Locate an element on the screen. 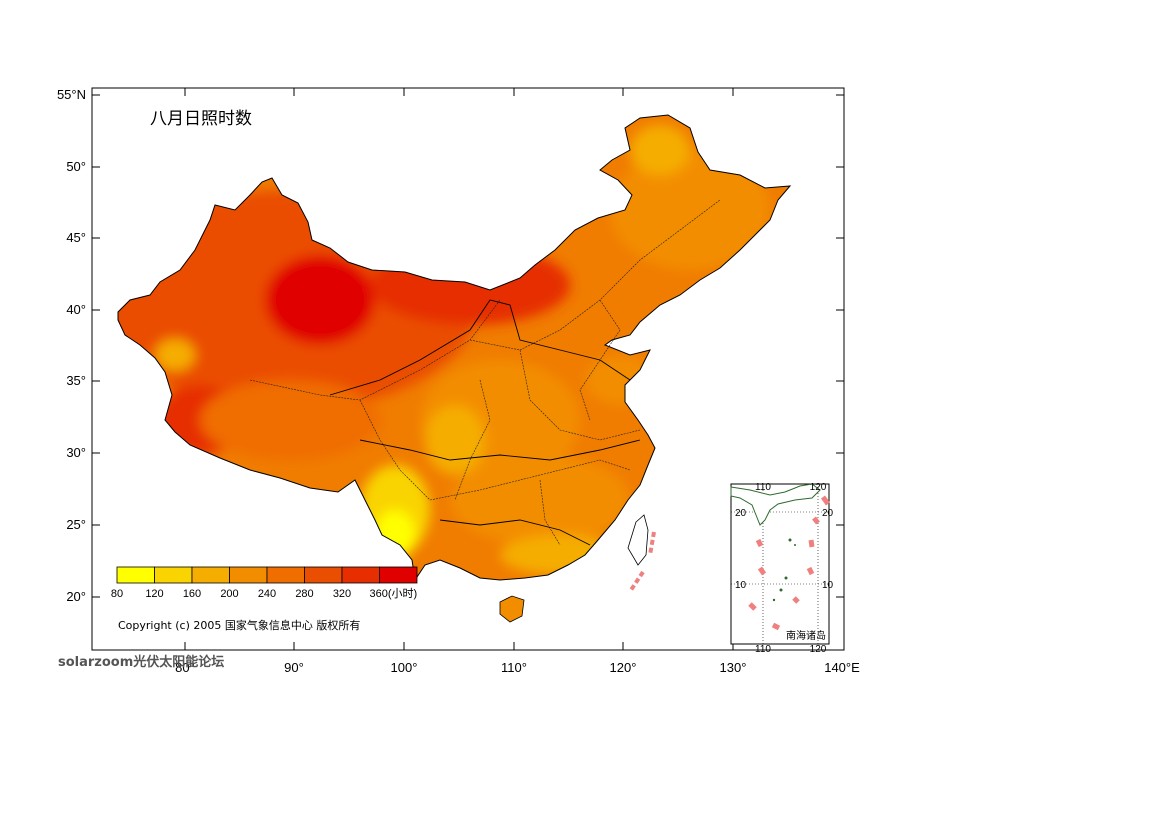 This screenshot has height=827, width=1169. legend-value-label: 320 is located at coordinates (342, 594).